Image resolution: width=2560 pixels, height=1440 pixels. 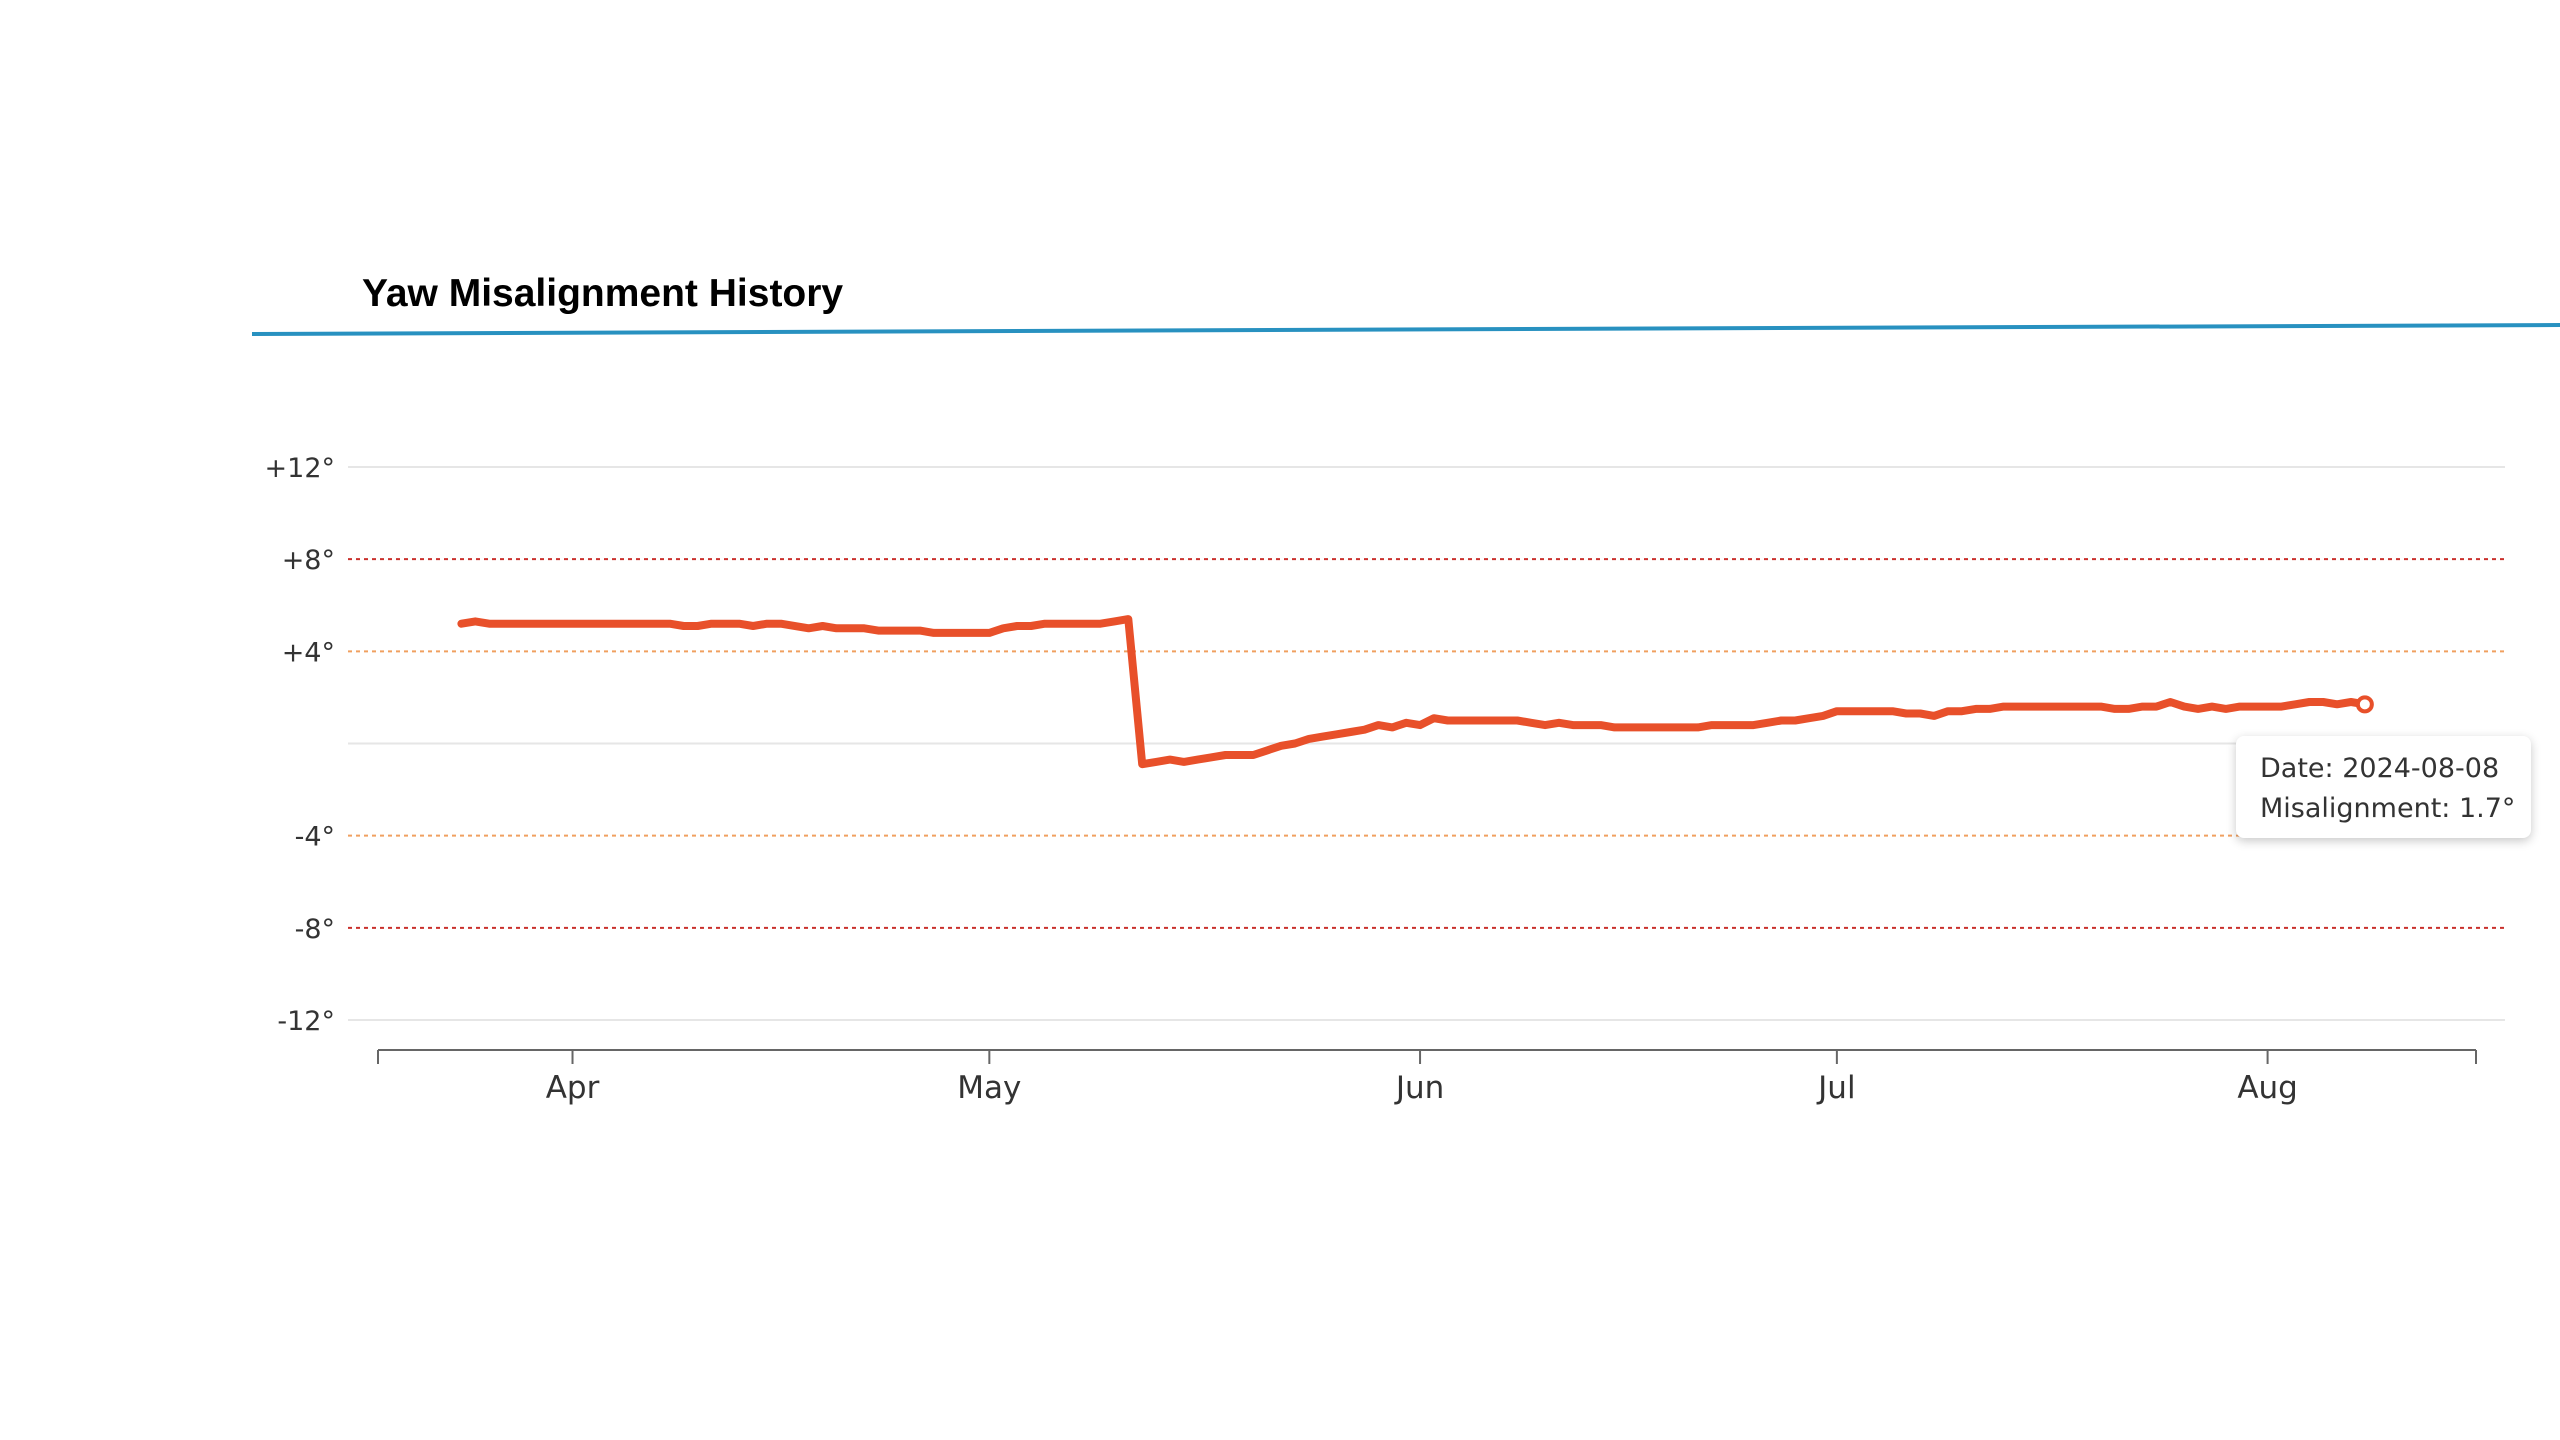 I want to click on y-tick-label: -8°, so click(x=315, y=929).